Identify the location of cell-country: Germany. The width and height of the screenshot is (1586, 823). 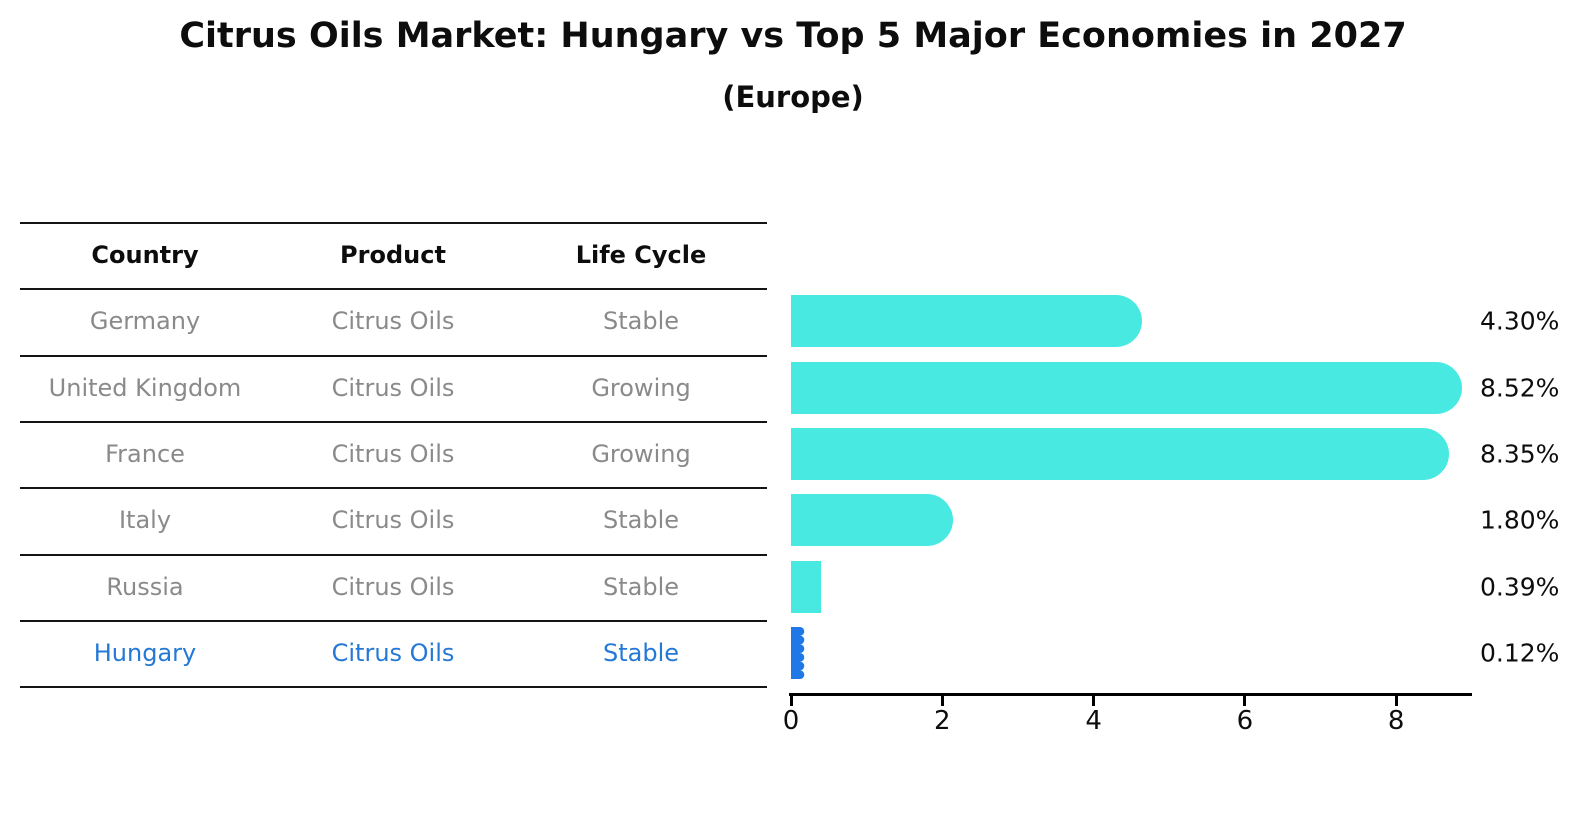
(145, 321).